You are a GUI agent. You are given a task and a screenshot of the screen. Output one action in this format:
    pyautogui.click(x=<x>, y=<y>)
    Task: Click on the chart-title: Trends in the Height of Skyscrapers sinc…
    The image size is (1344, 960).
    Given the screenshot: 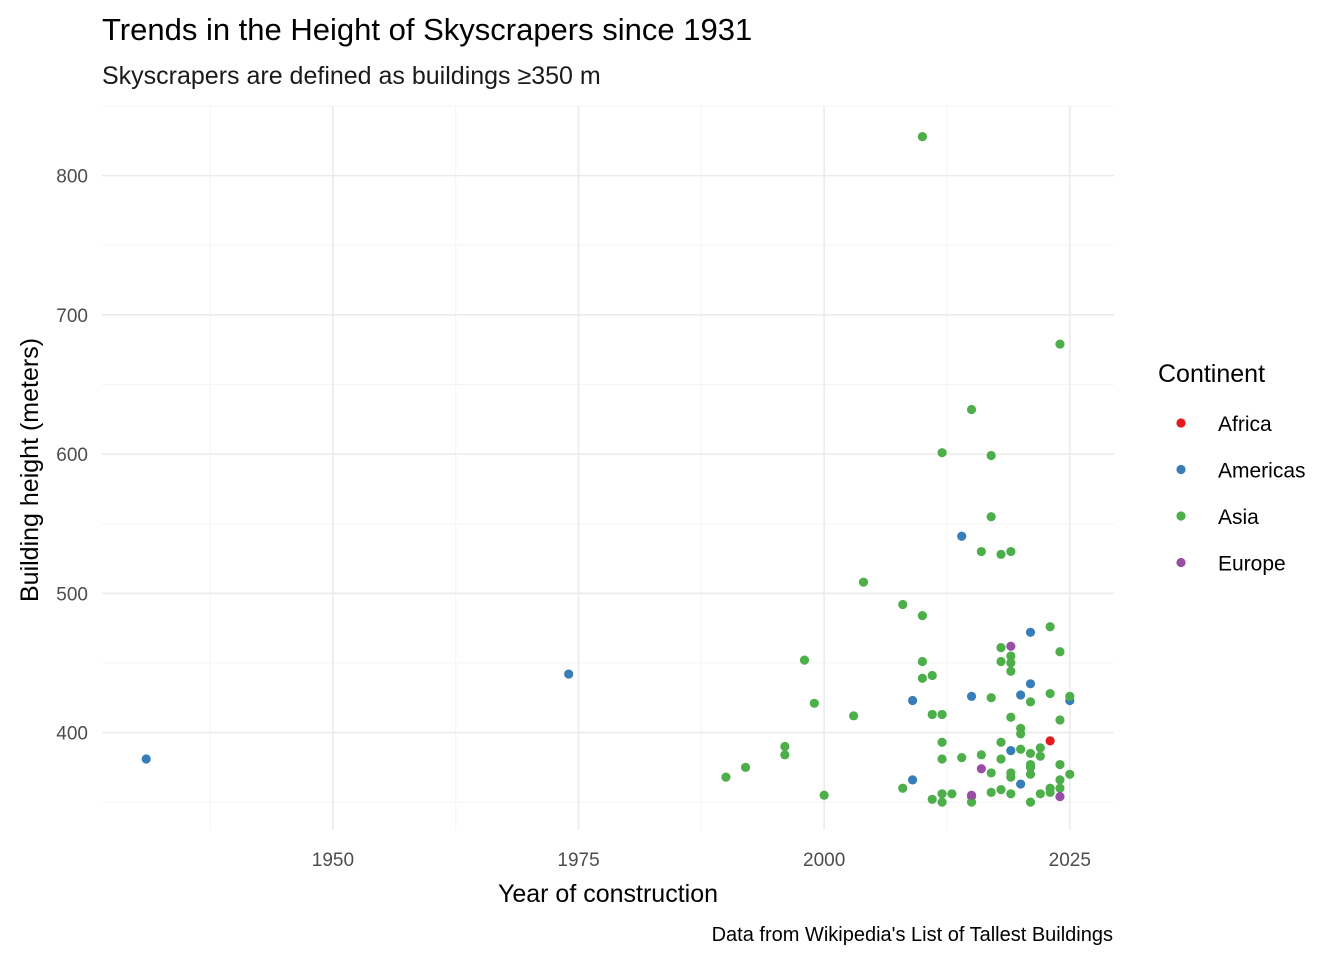 What is the action you would take?
    pyautogui.click(x=427, y=29)
    